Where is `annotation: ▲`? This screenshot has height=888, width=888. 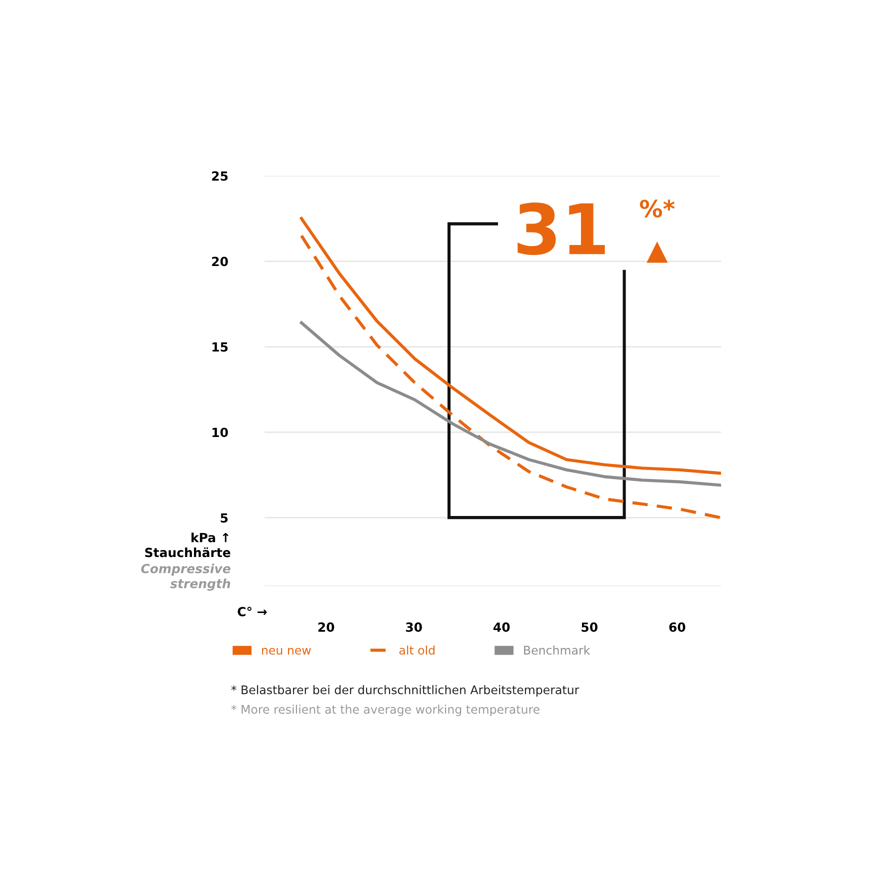 annotation: ▲ is located at coordinates (657, 252).